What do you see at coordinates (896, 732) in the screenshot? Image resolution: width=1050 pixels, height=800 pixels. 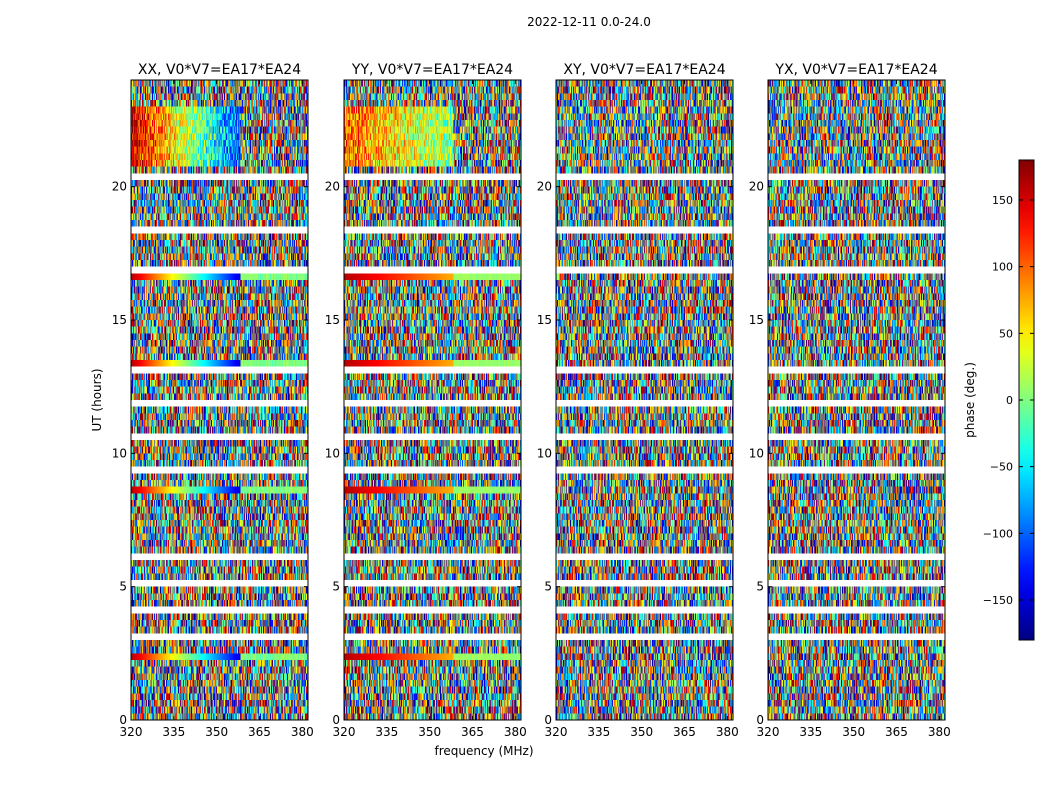 I see `panel-4-xtick-label: 365` at bounding box center [896, 732].